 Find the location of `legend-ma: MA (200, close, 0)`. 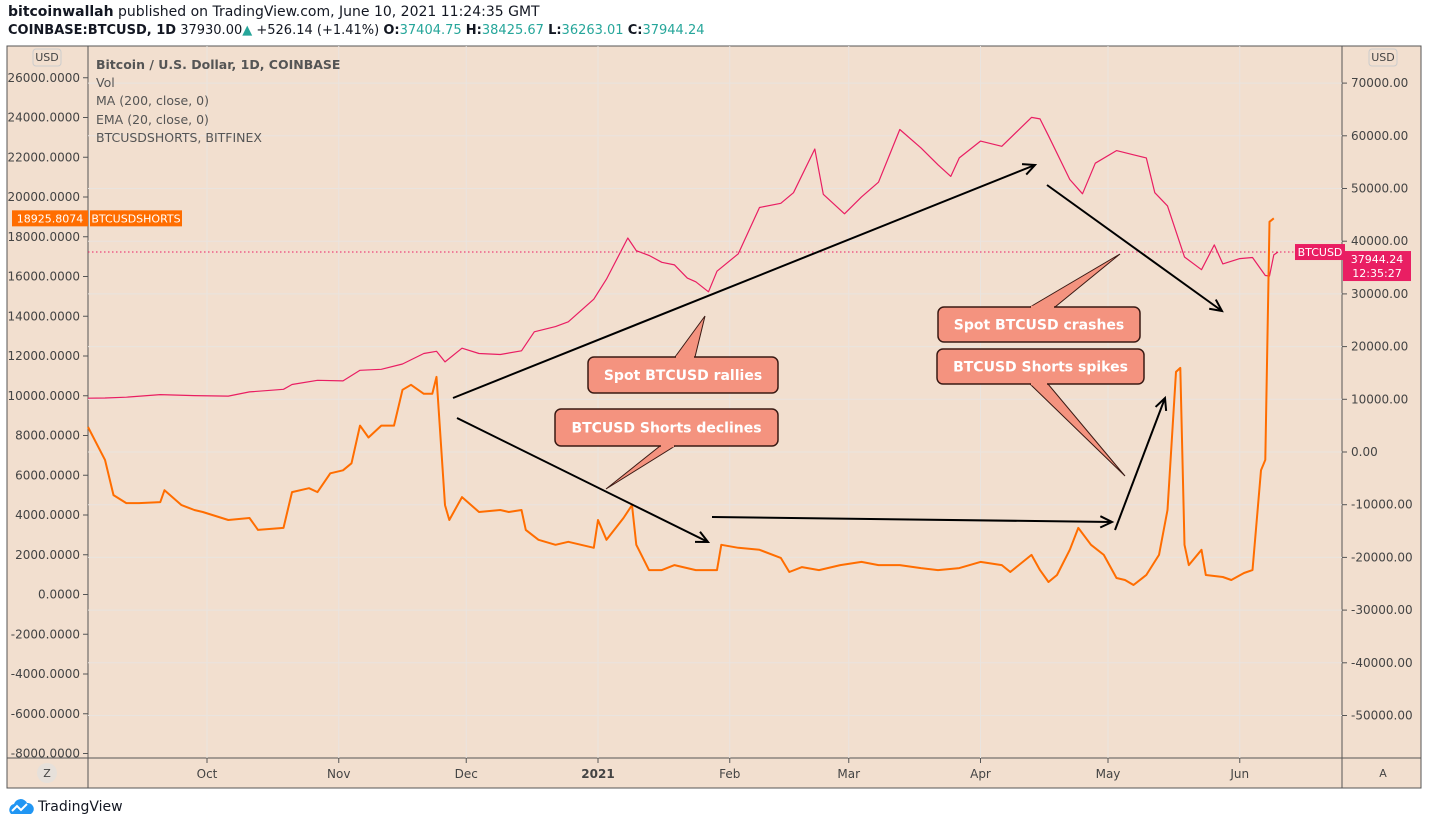

legend-ma: MA (200, close, 0) is located at coordinates (152, 101).